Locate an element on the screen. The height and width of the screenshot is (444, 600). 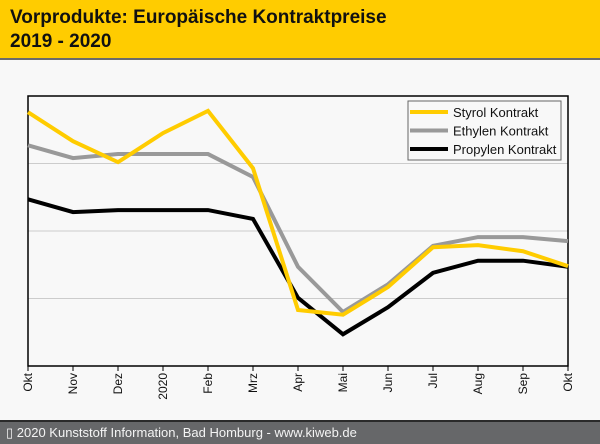
legend-label: Styrol Kontrakt is located at coordinates (496, 112).